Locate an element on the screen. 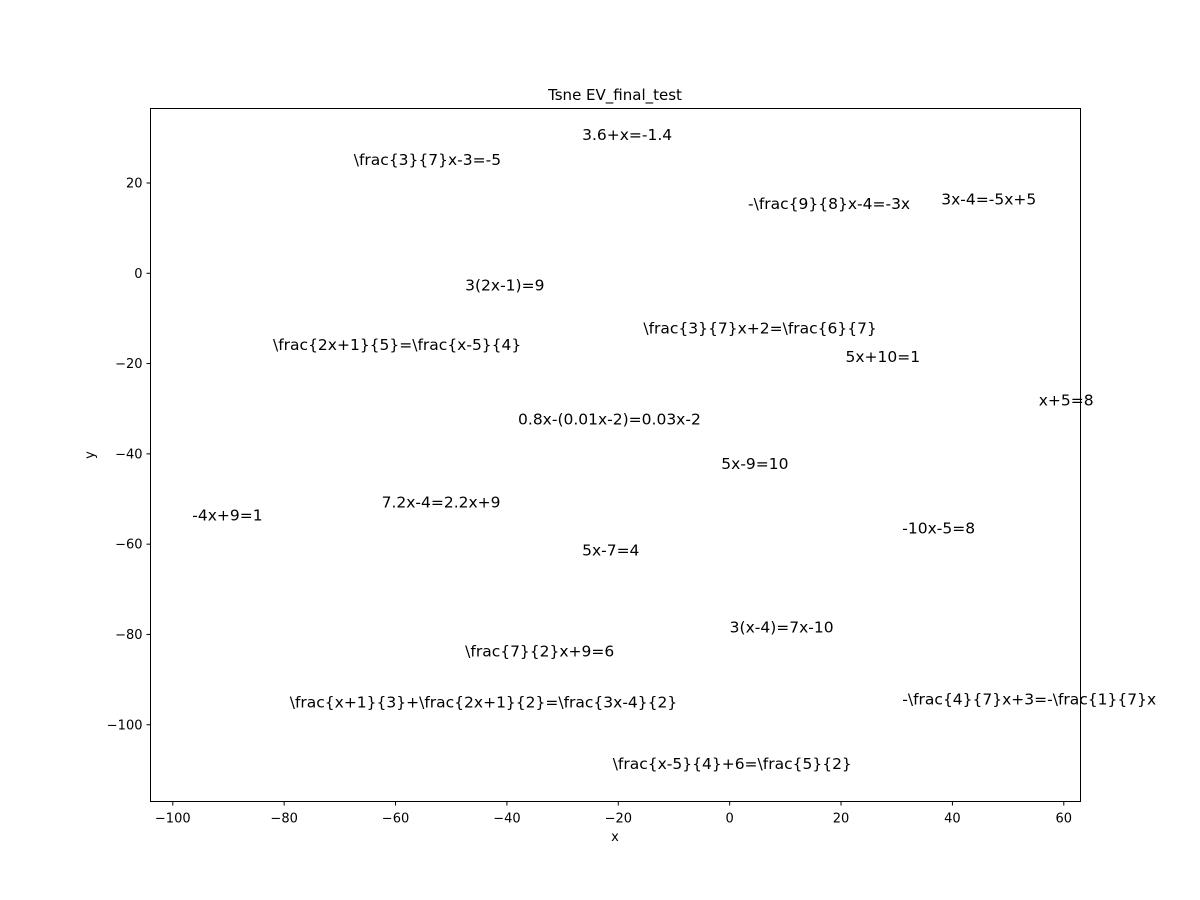 The height and width of the screenshot is (900, 1200). x-tick-label: −60 is located at coordinates (395, 819).